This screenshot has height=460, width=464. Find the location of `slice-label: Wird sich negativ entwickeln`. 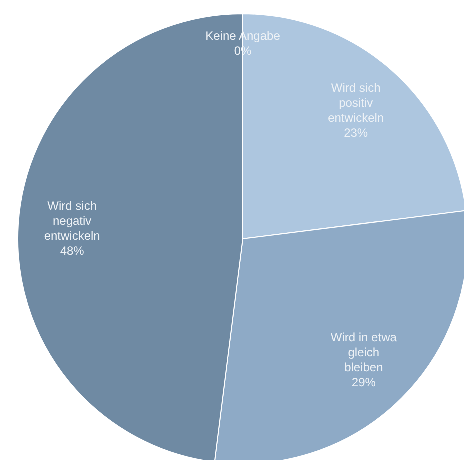

slice-label: Wird sich negativ entwickeln is located at coordinates (72, 220).